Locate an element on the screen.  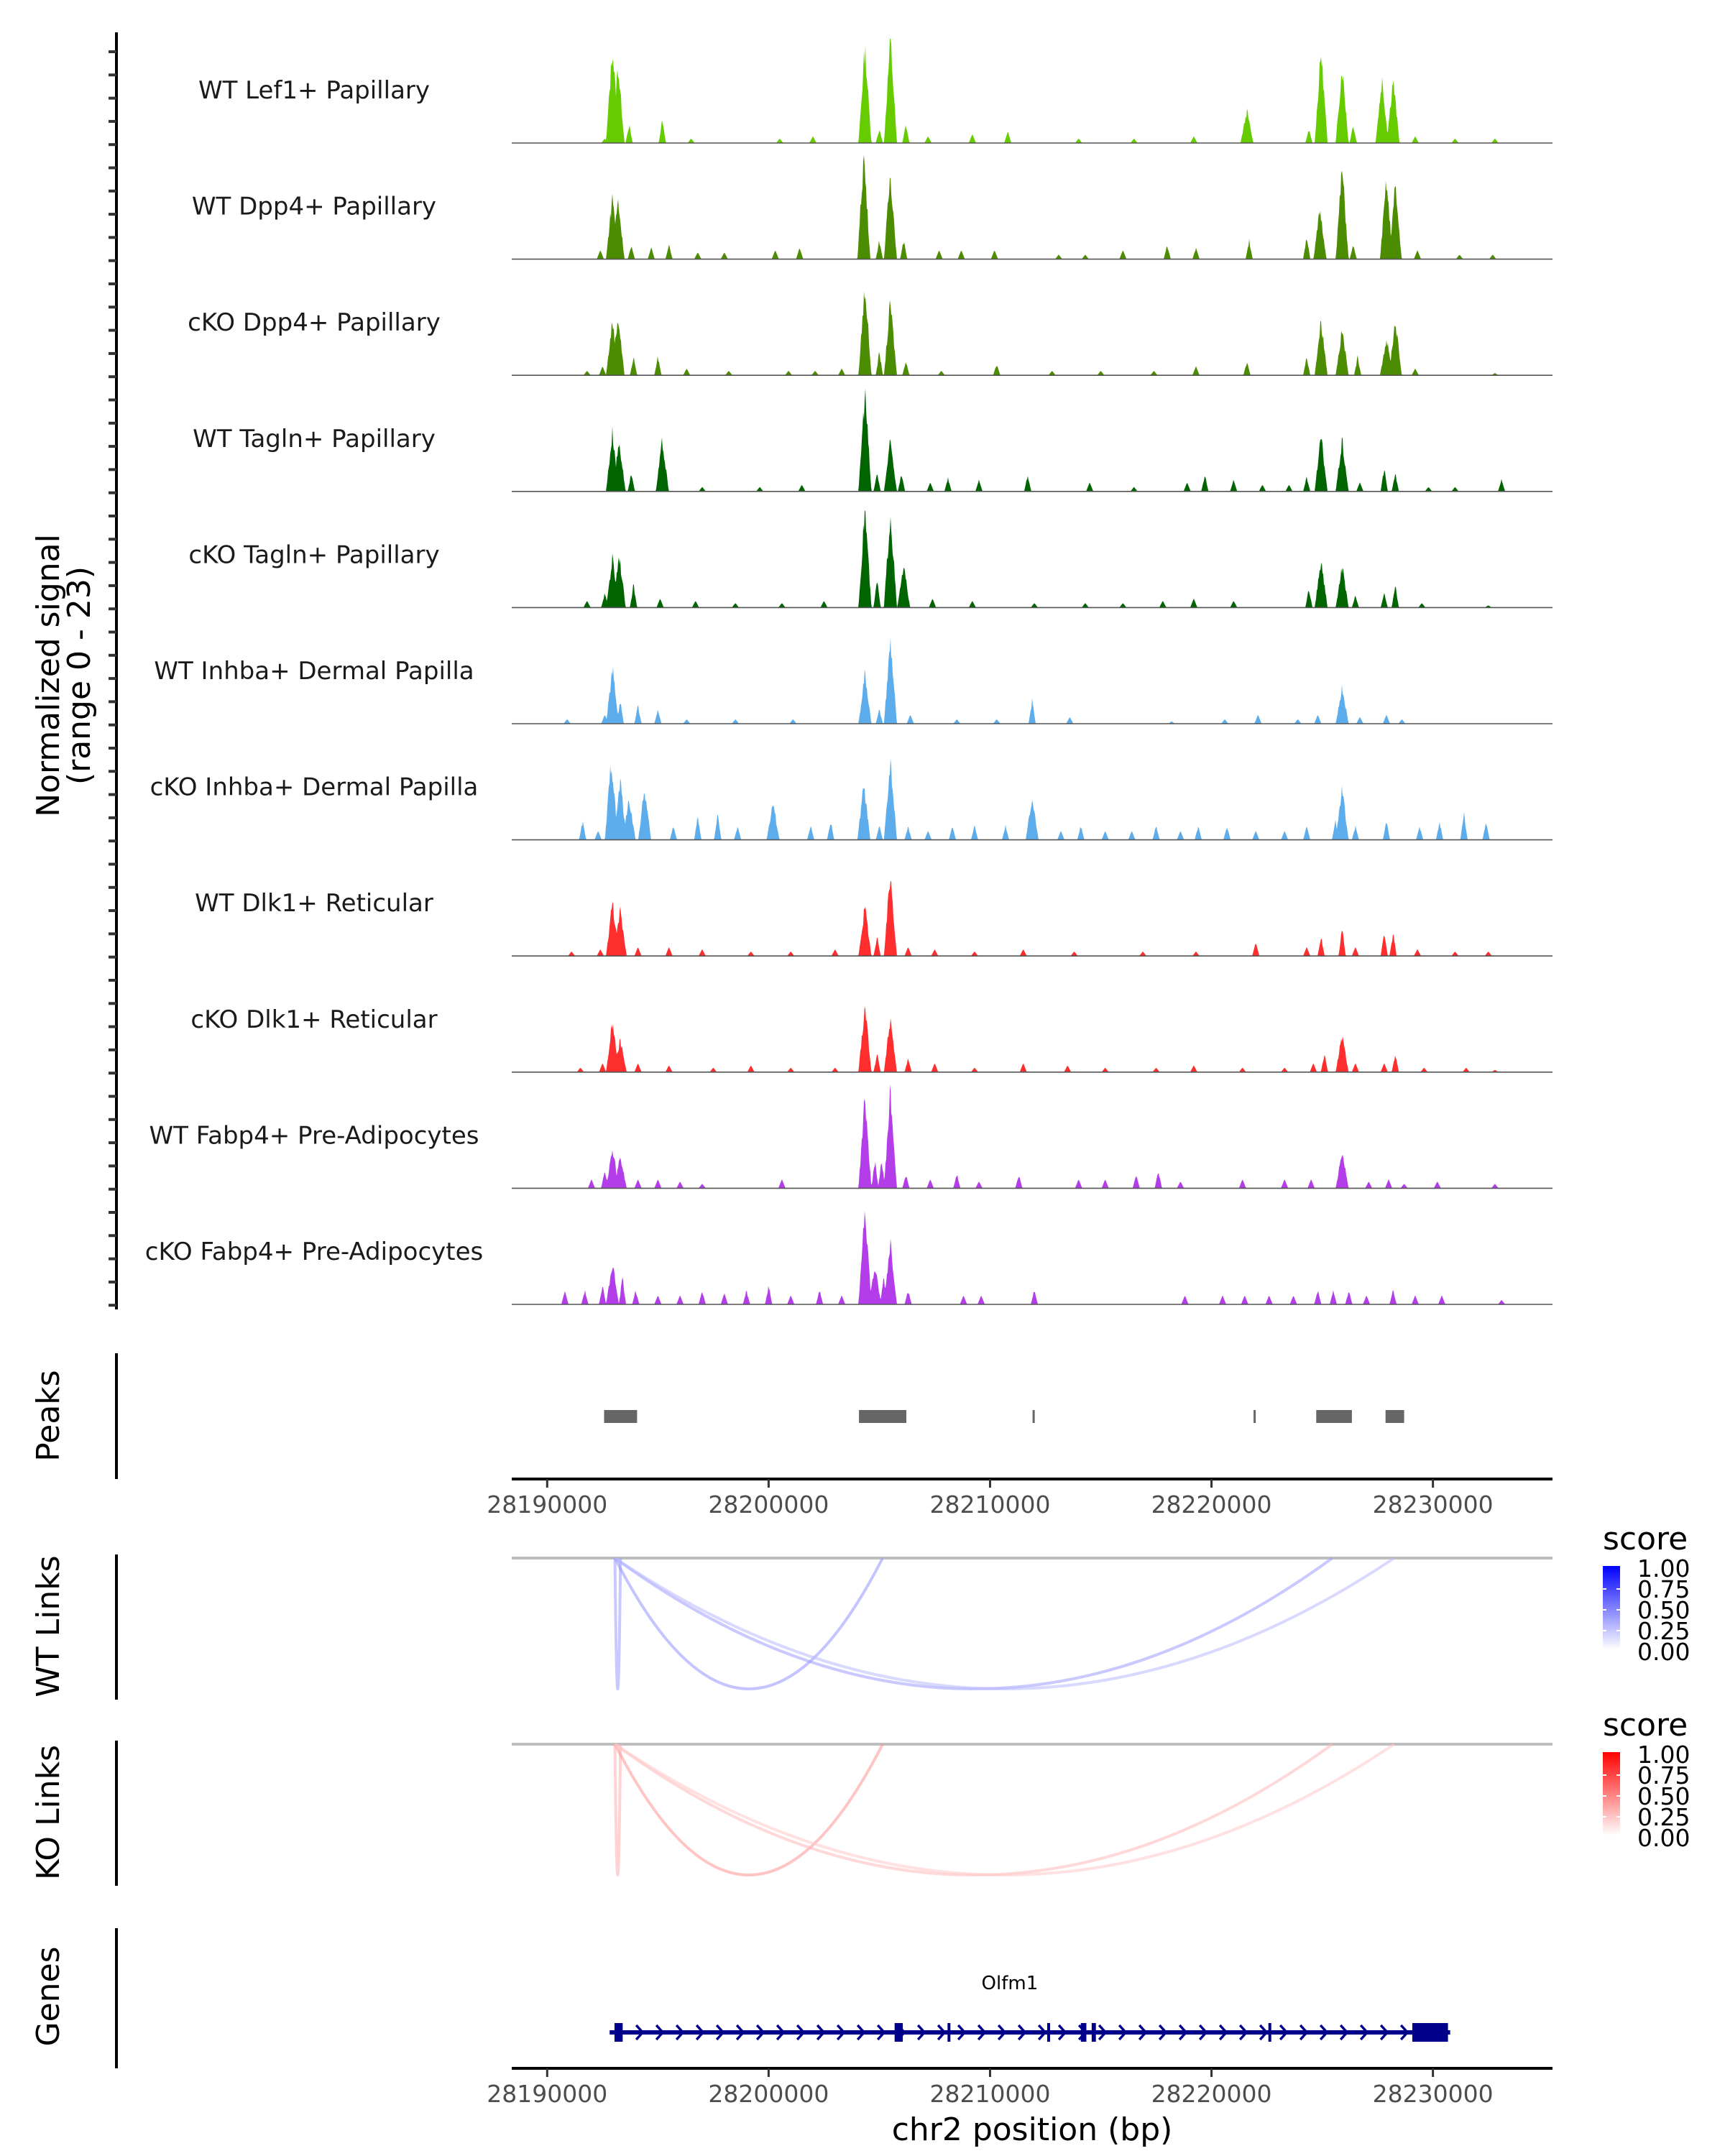
signal-track: cKO Tagln+ Papillary is located at coordinates (870, 560).